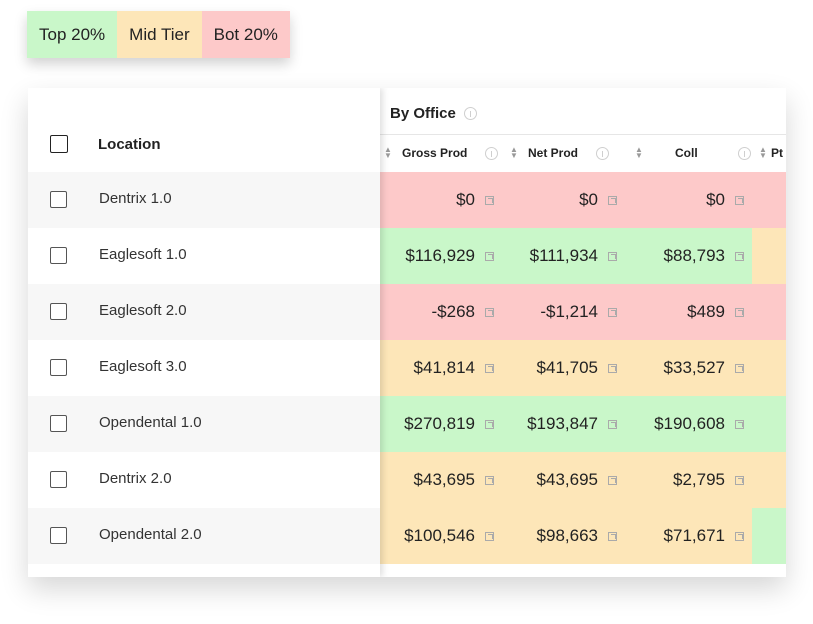  I want to click on metric-value: $100,546, so click(439, 535).